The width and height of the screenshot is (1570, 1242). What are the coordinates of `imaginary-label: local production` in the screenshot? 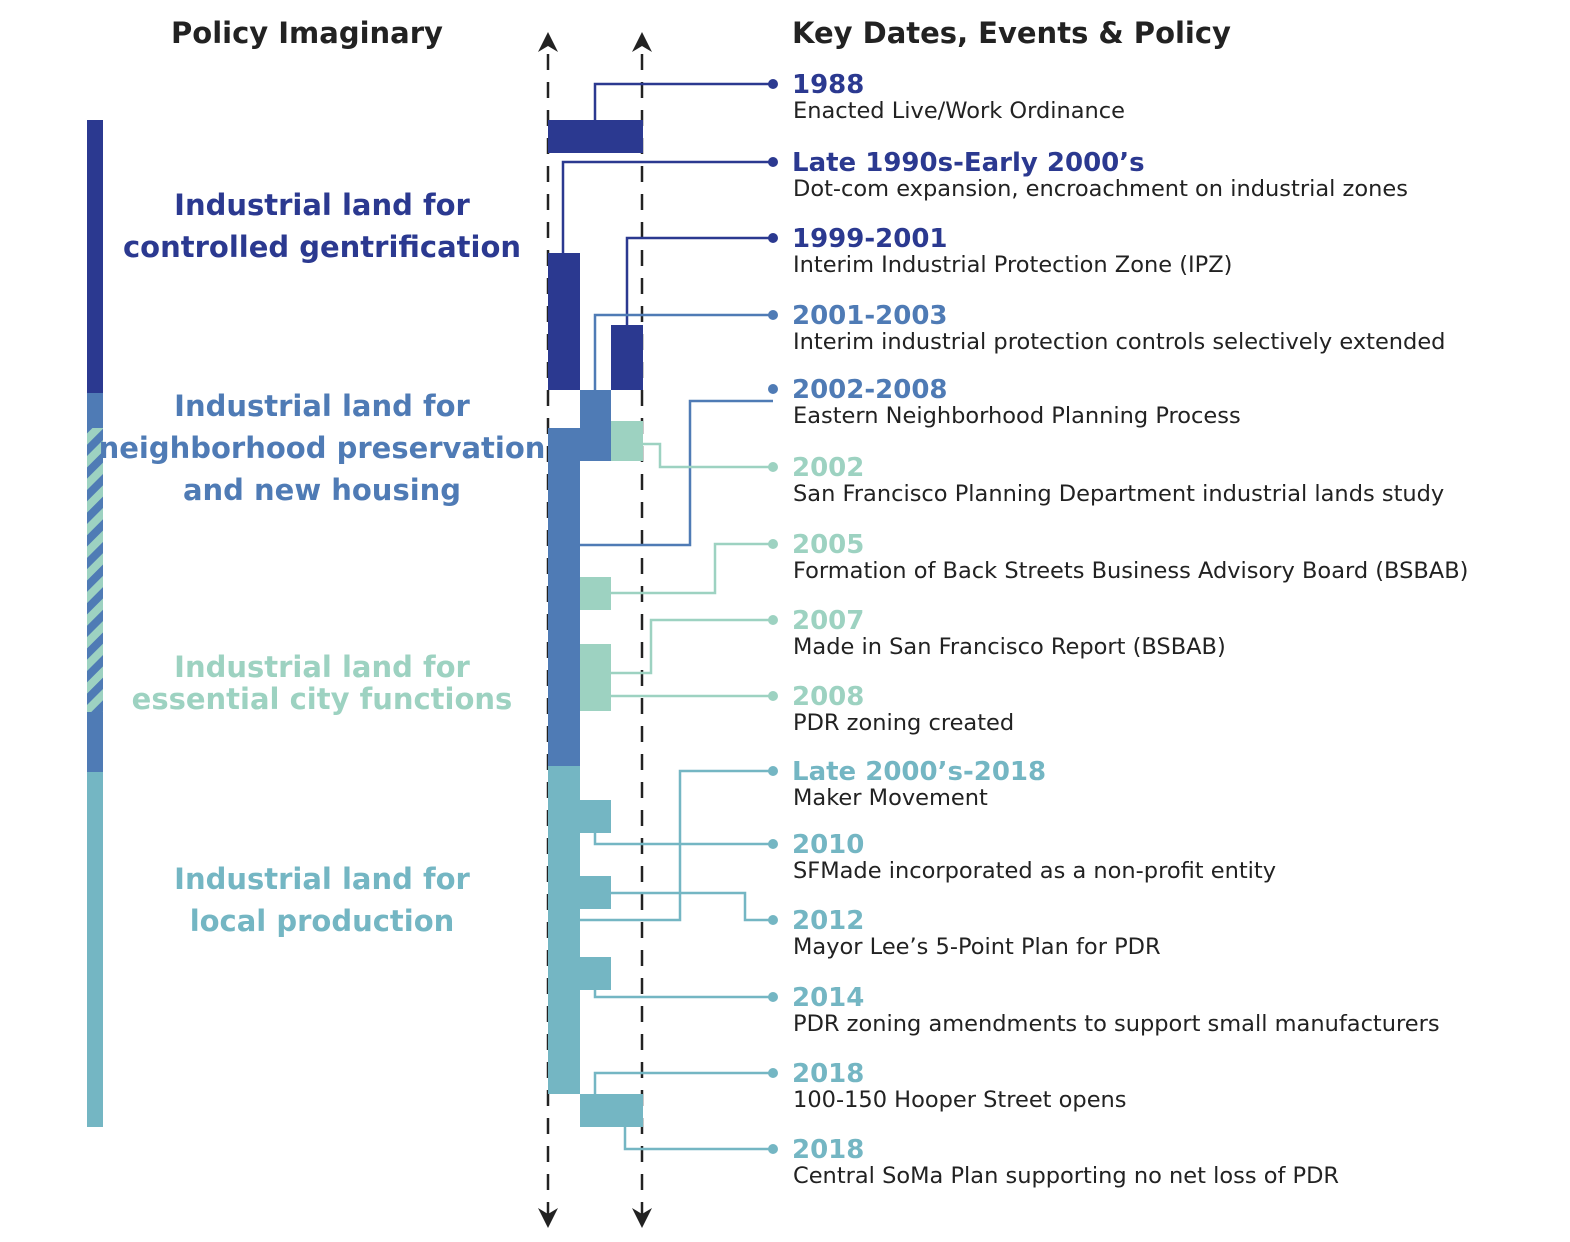 It's located at (322, 921).